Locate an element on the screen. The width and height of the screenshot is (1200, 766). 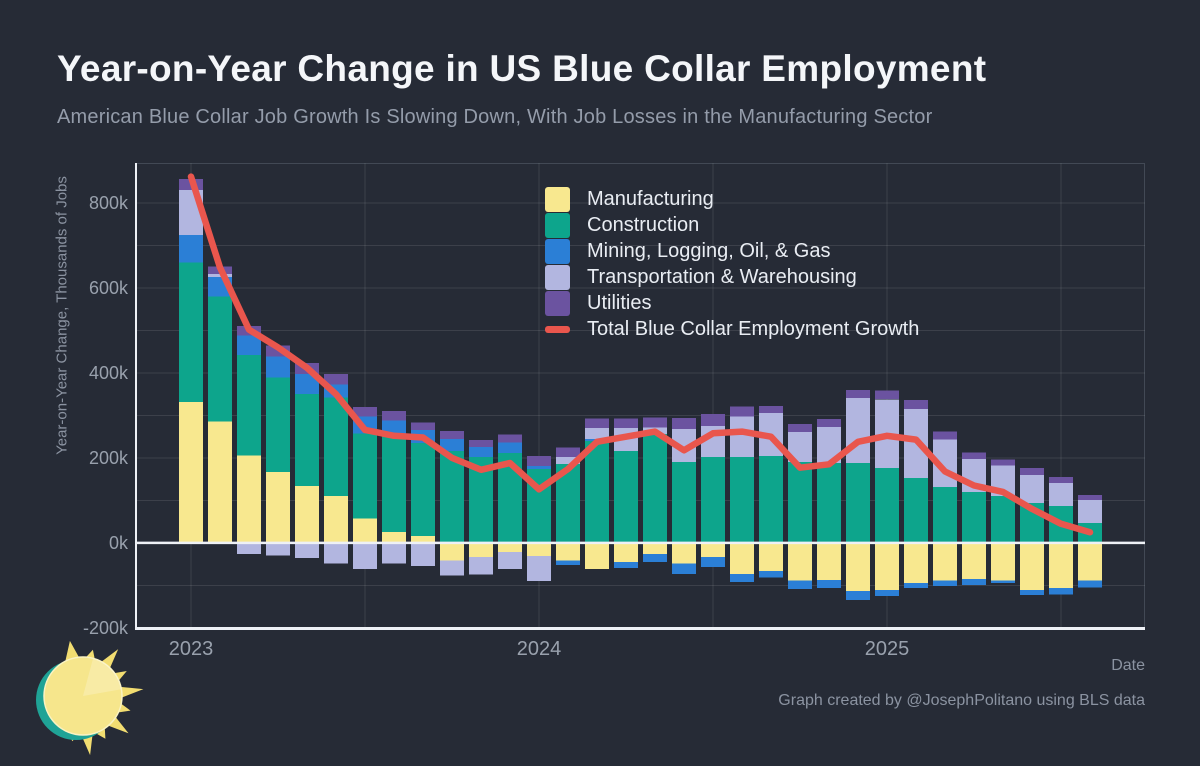
legend-item-manufacturing: Manufacturing is located at coordinates (732, 199).